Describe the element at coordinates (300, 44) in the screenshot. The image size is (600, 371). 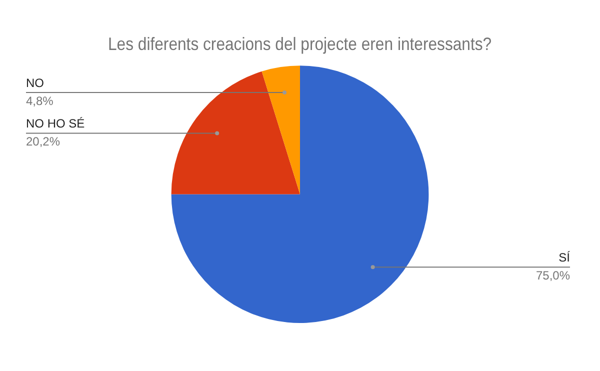
I see `chart-title: Les diferents creacions del projecte eren interessants?` at that location.